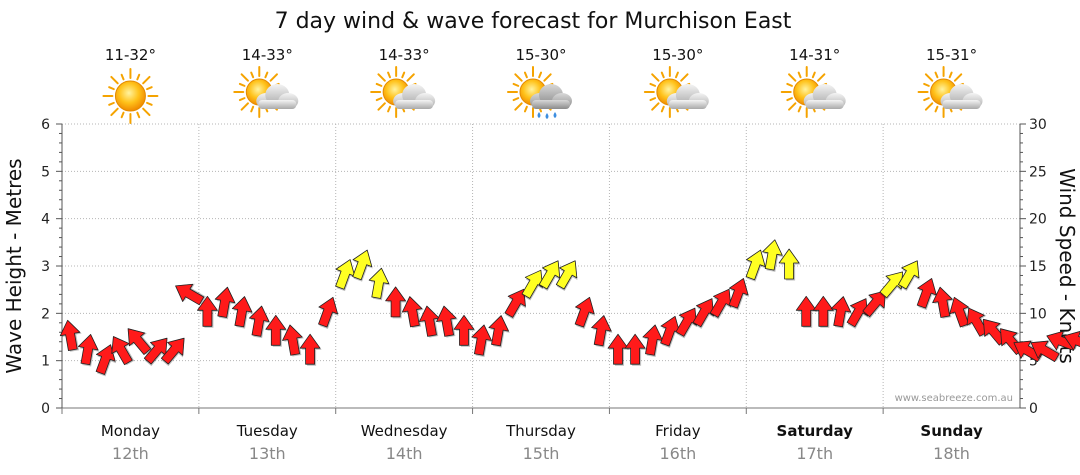 The image size is (1080, 475). I want to click on right-axis-label: Wind Speed - Knots, so click(1067, 266).